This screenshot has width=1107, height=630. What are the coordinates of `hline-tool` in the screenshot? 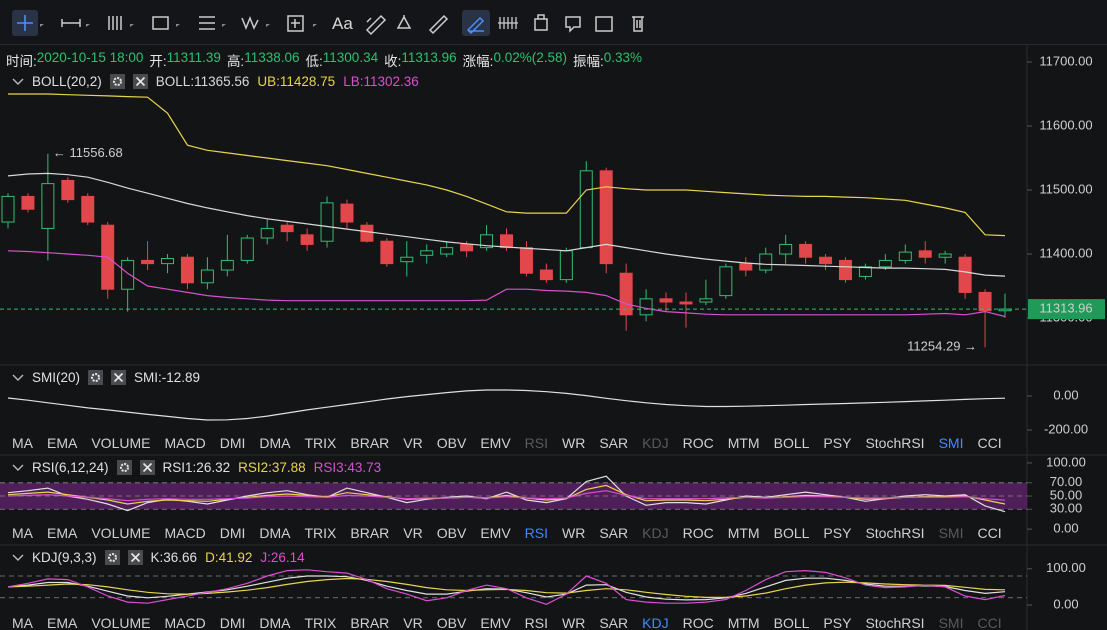 It's located at (71, 23).